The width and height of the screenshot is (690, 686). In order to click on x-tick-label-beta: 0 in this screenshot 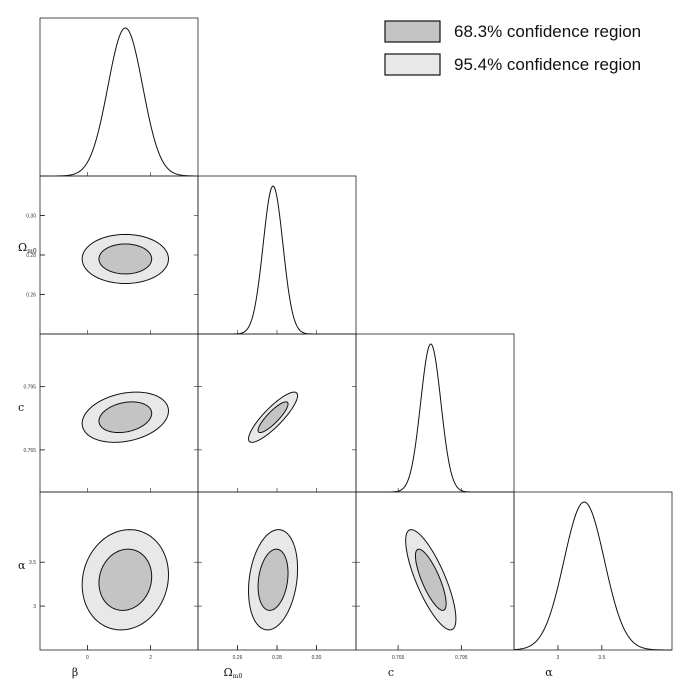, I will do `click(87, 658)`.